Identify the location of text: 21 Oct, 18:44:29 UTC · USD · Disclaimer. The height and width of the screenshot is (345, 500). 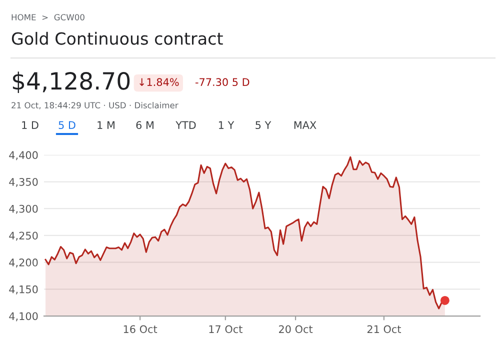
(95, 106).